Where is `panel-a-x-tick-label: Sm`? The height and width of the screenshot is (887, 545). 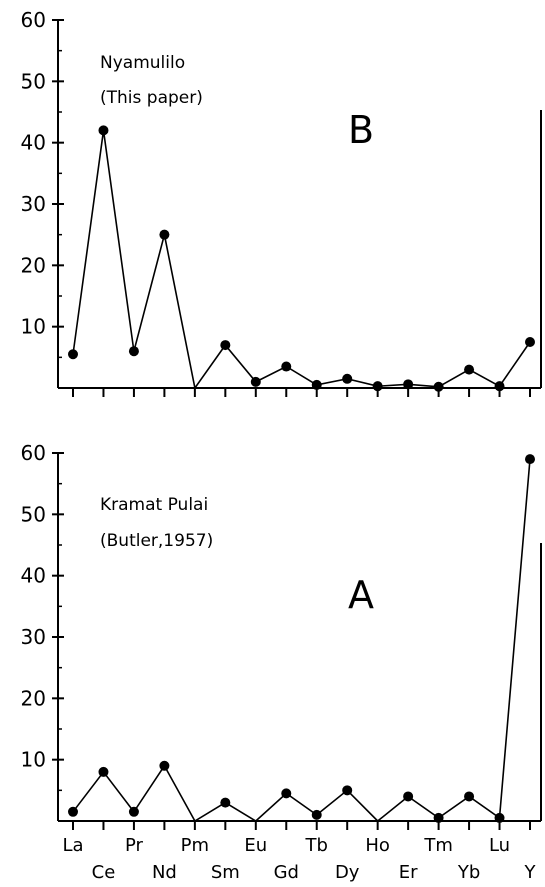
panel-a-x-tick-label: Sm is located at coordinates (225, 872).